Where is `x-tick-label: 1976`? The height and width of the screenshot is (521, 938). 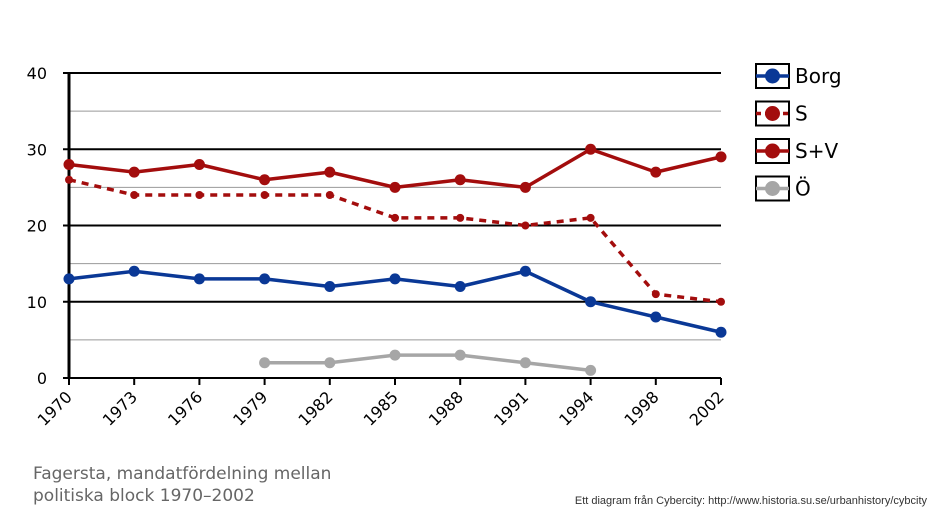
x-tick-label: 1976 is located at coordinates (185, 408).